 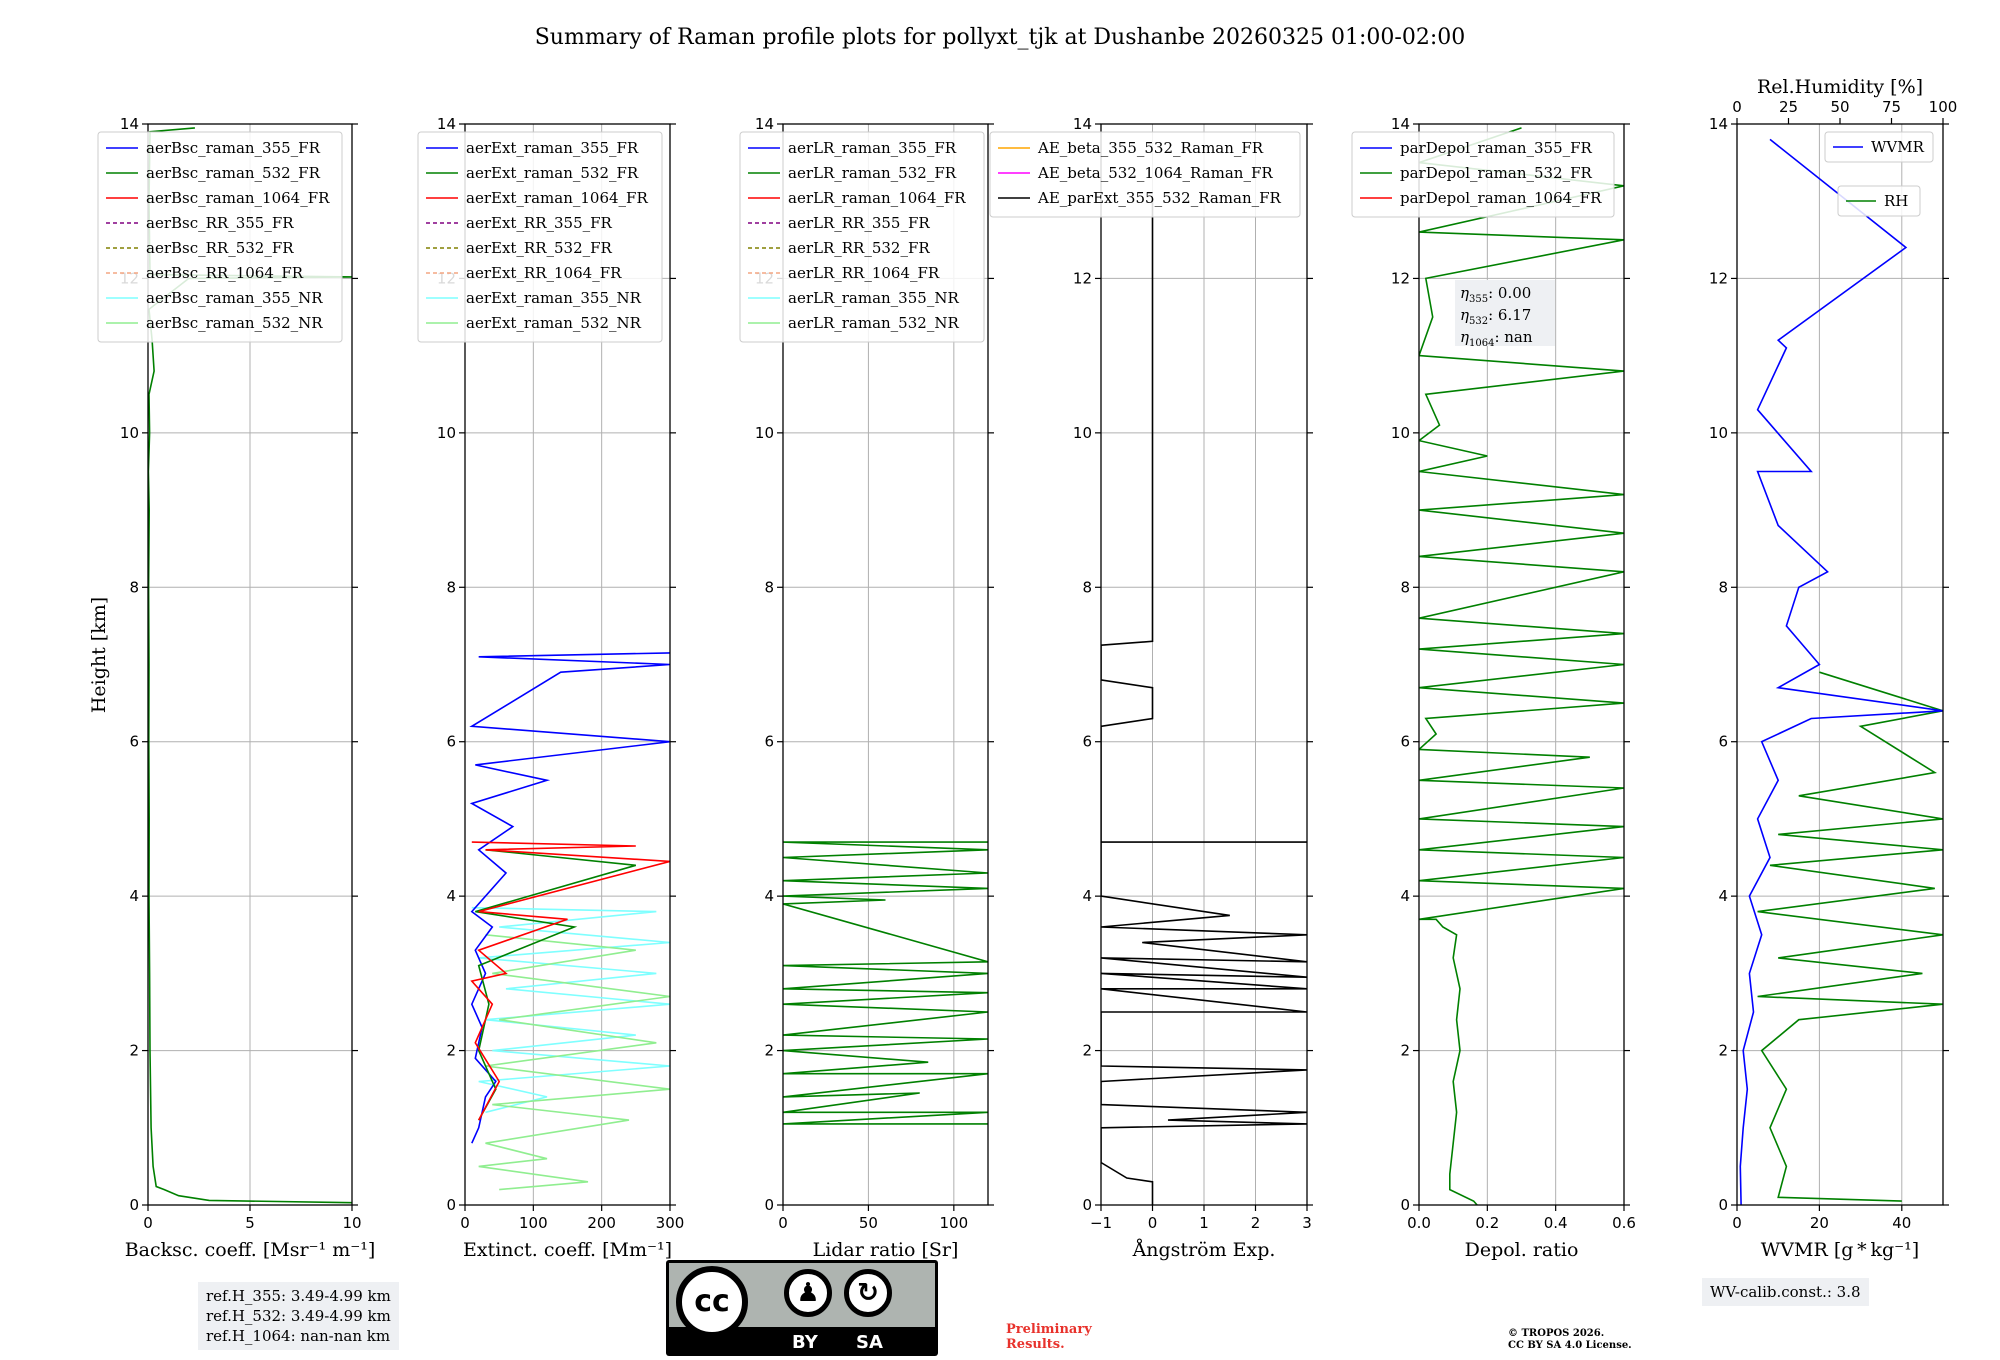 I want to click on x-tick-label: 300, so click(x=670, y=1223).